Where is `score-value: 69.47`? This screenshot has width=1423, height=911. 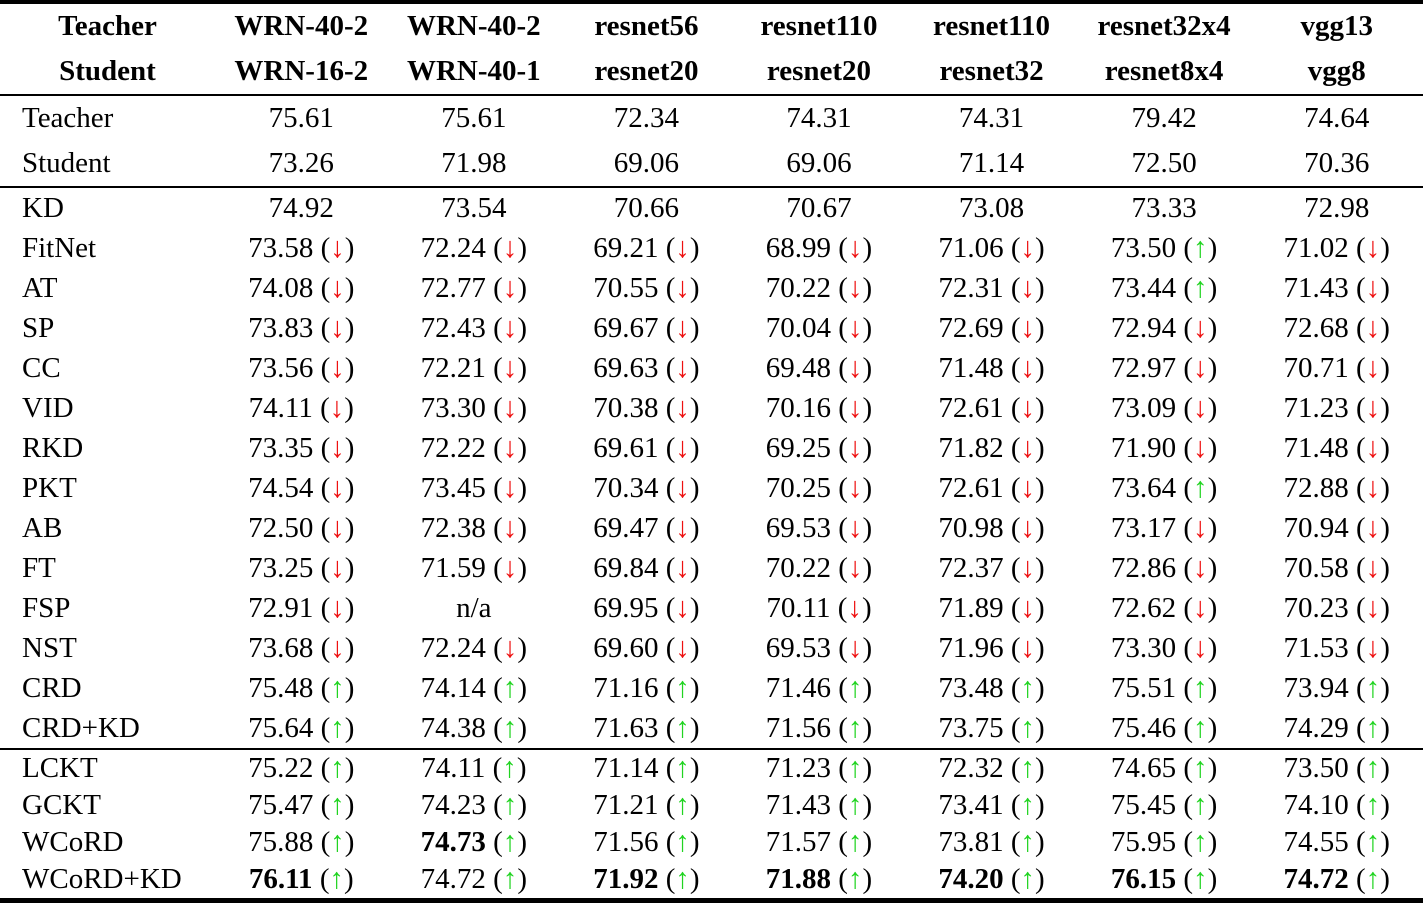 score-value: 69.47 is located at coordinates (626, 527).